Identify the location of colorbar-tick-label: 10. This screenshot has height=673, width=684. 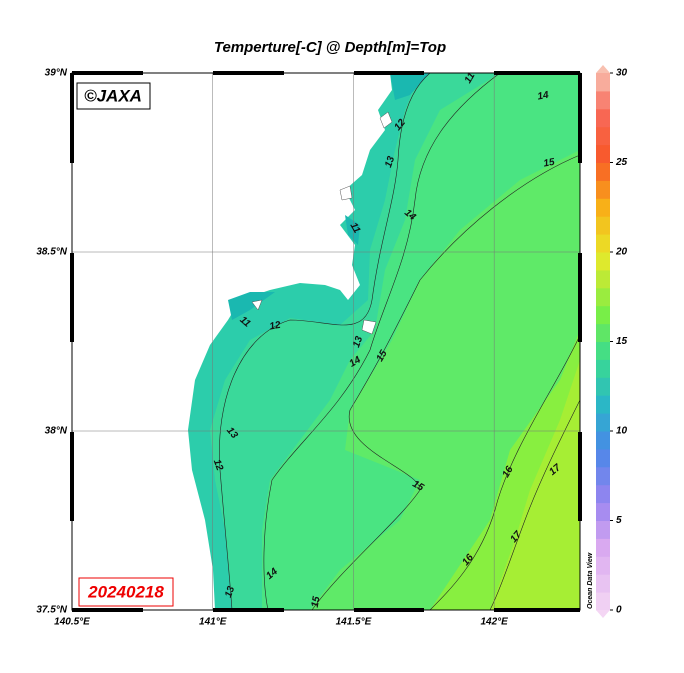
(622, 431).